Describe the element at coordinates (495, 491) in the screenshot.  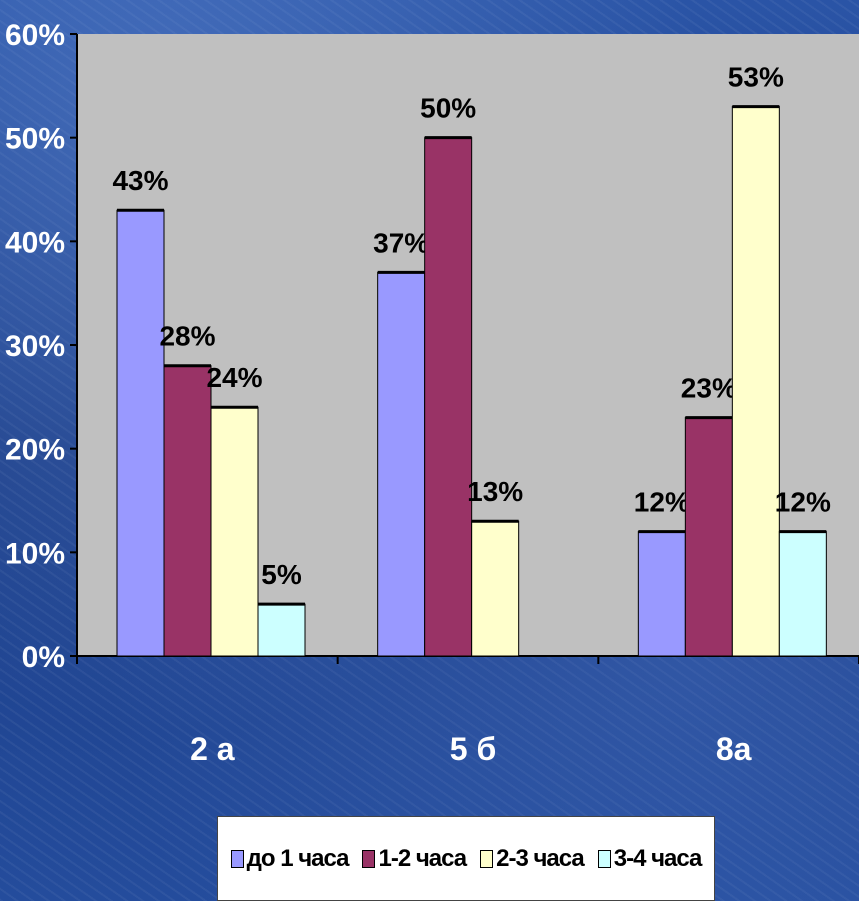
I see `data-label: 13%` at that location.